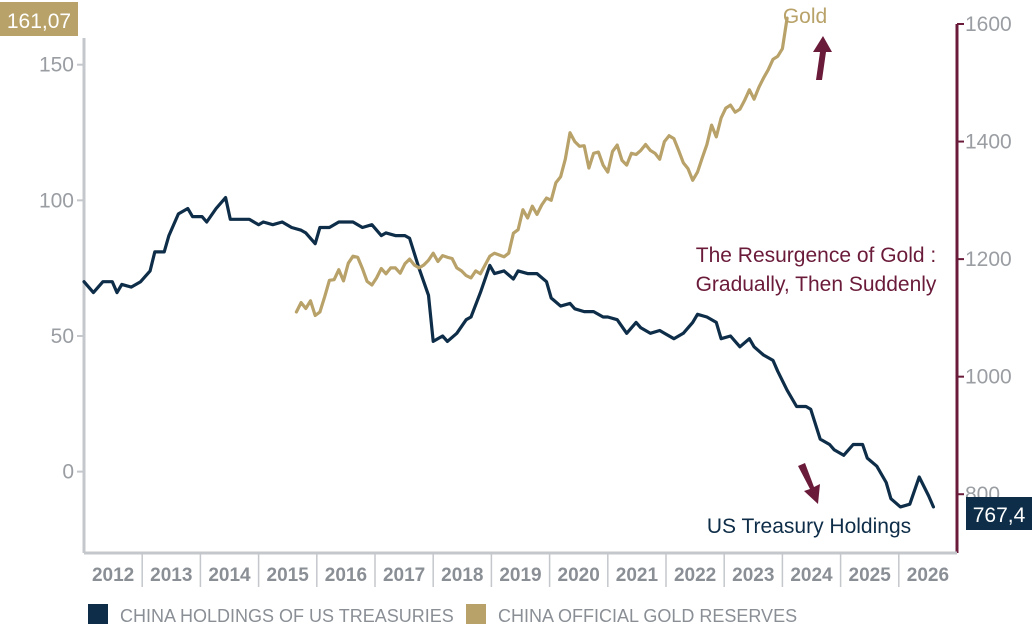  What do you see at coordinates (39, 21) in the screenshot?
I see `gold-end-label: 161,07` at bounding box center [39, 21].